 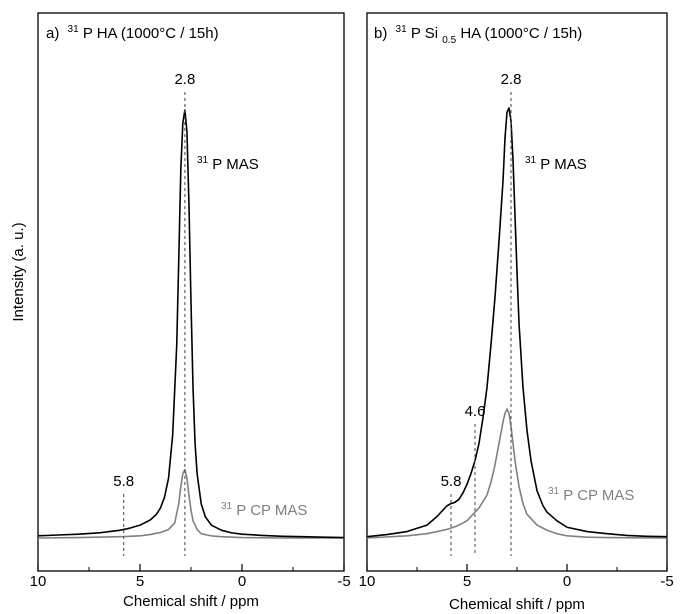 I want to click on panel-a-x-axis-label: Chemical shift / ppm, so click(x=191, y=601).